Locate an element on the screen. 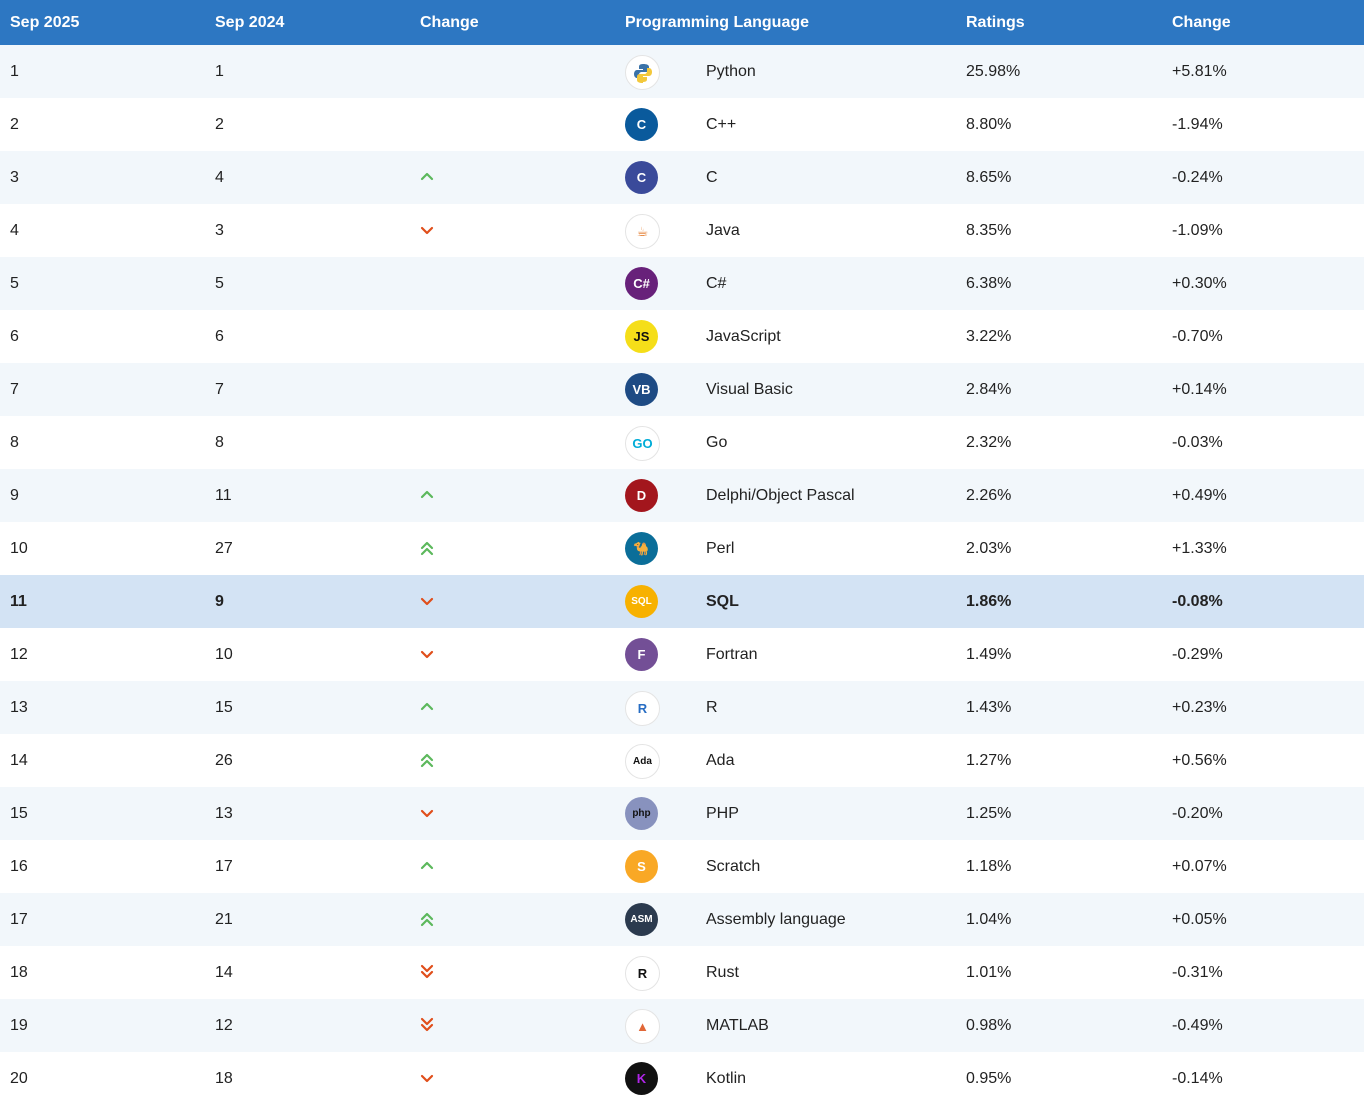 Image resolution: width=1364 pixels, height=1105 pixels. language-name: R is located at coordinates (712, 707).